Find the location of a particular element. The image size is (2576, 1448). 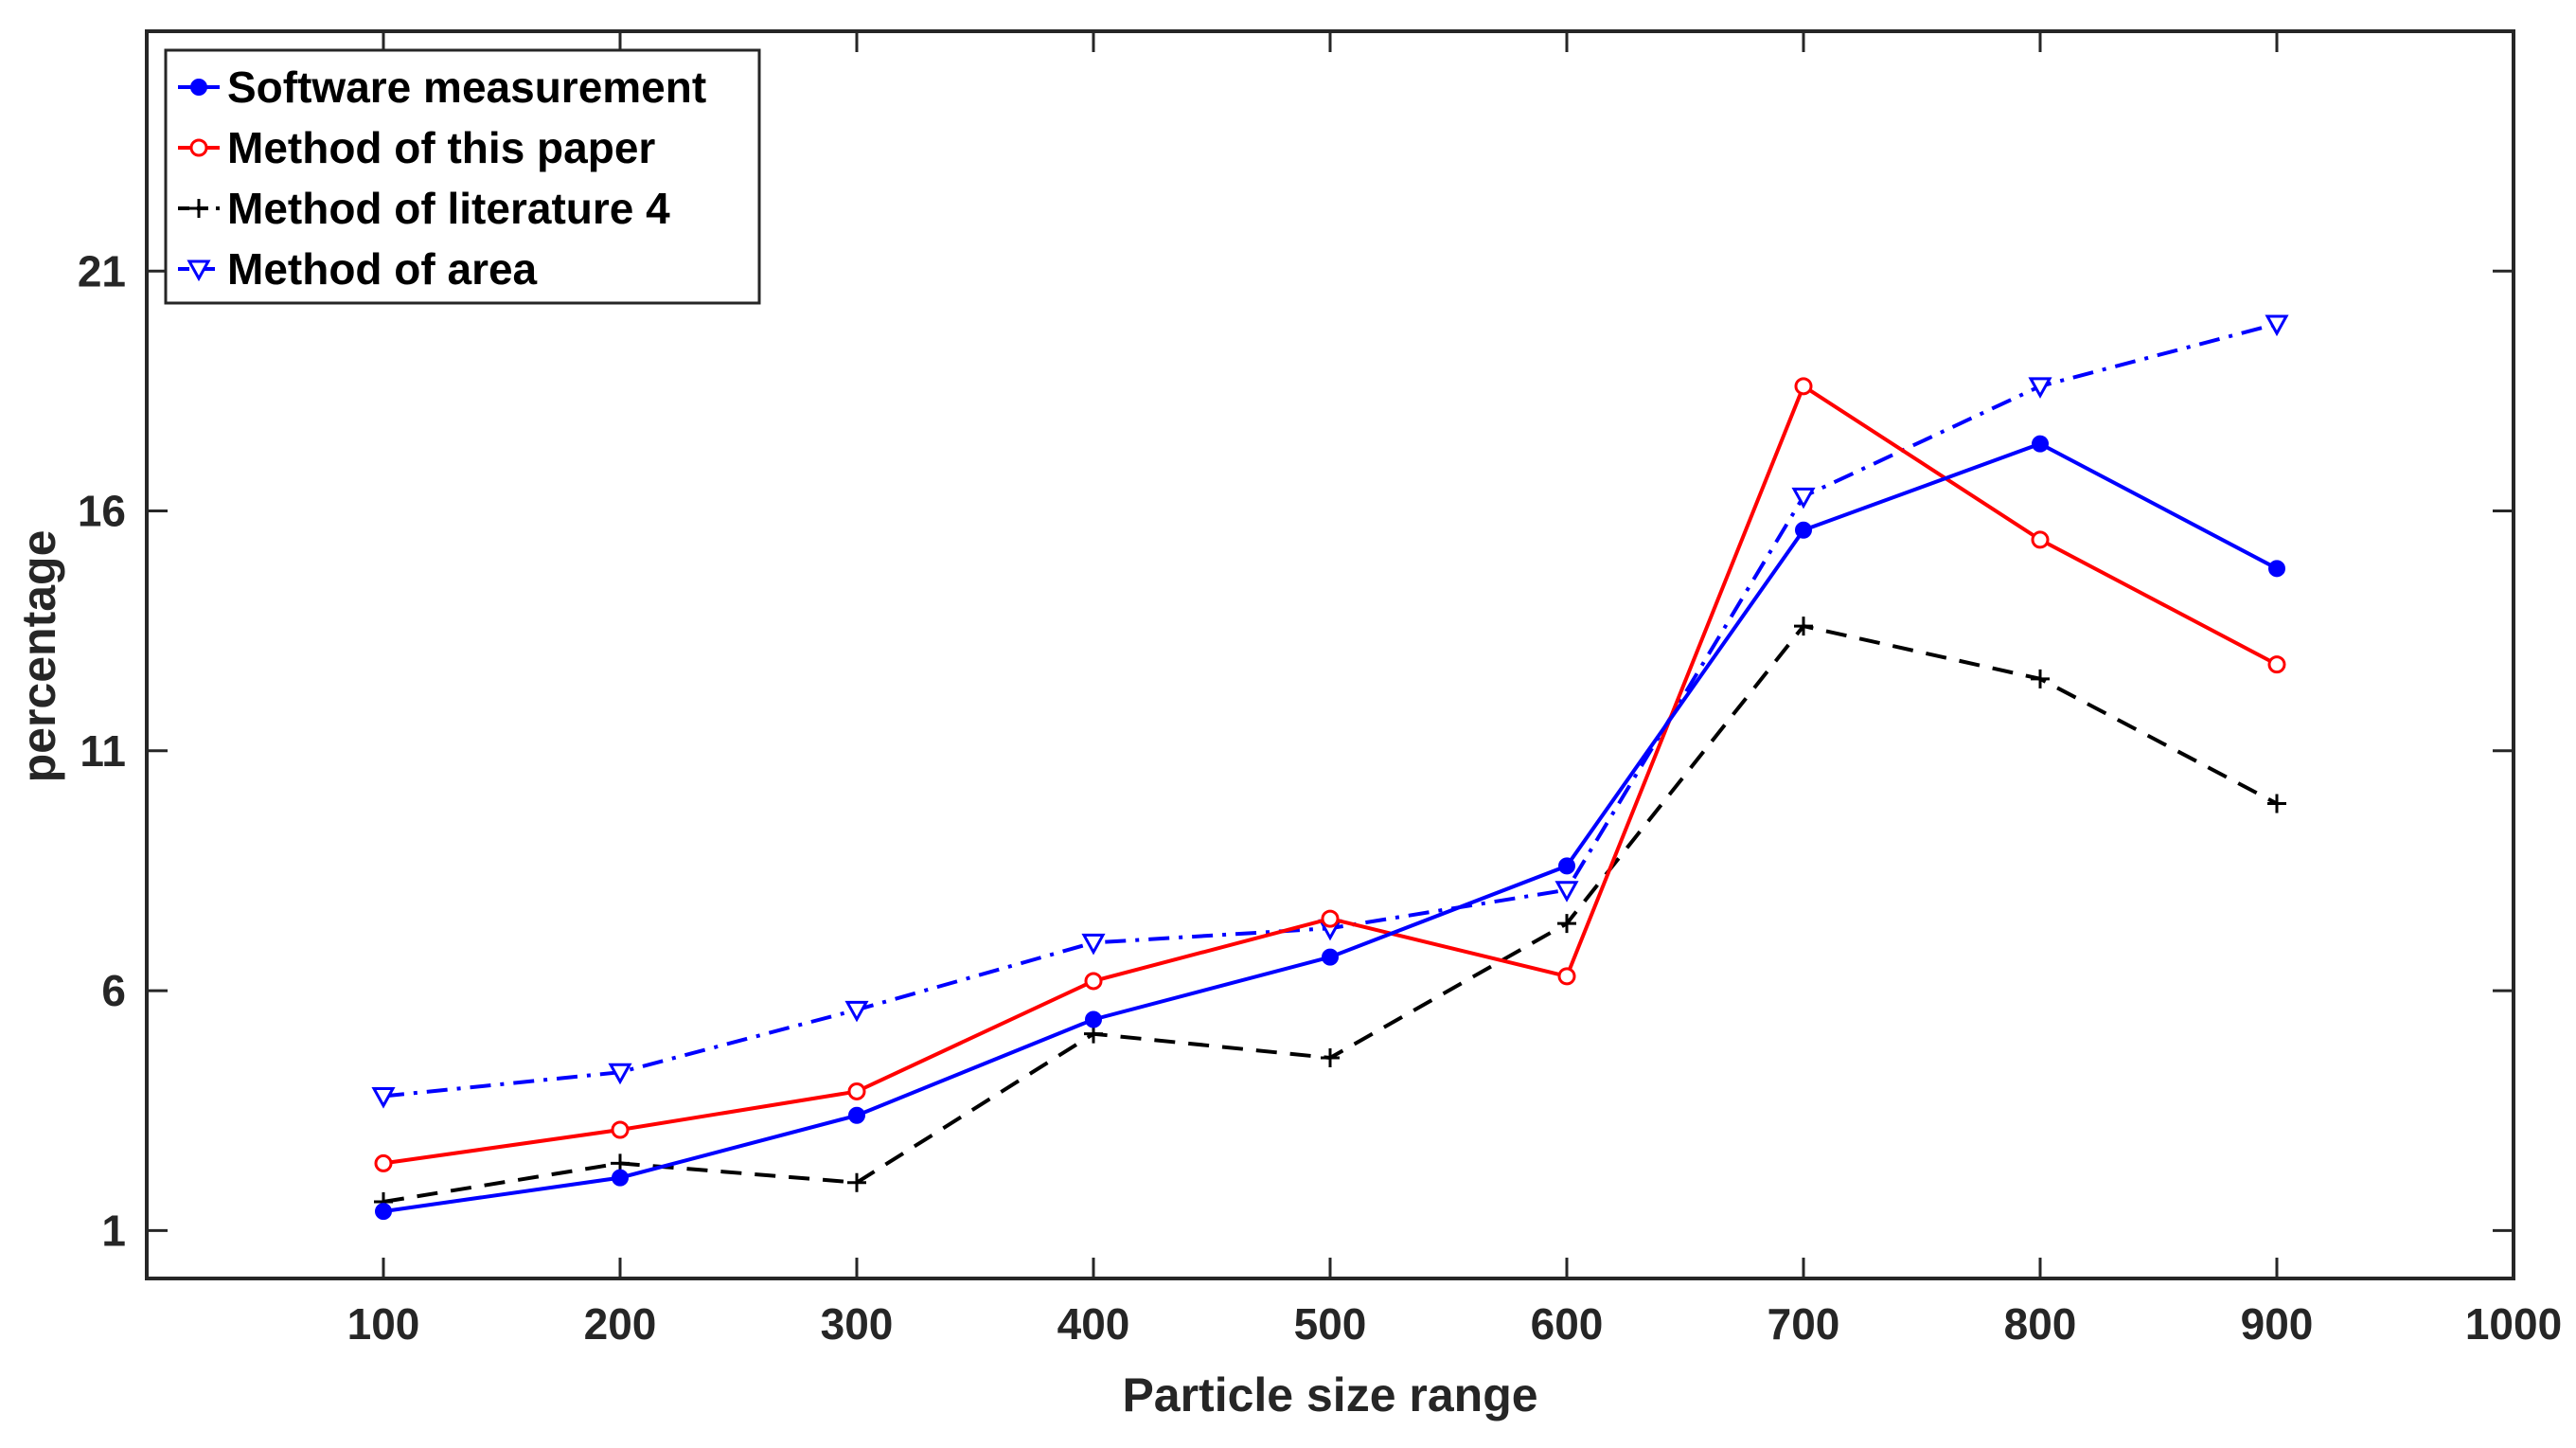

x-tick-label: 600 is located at coordinates (1568, 1324).